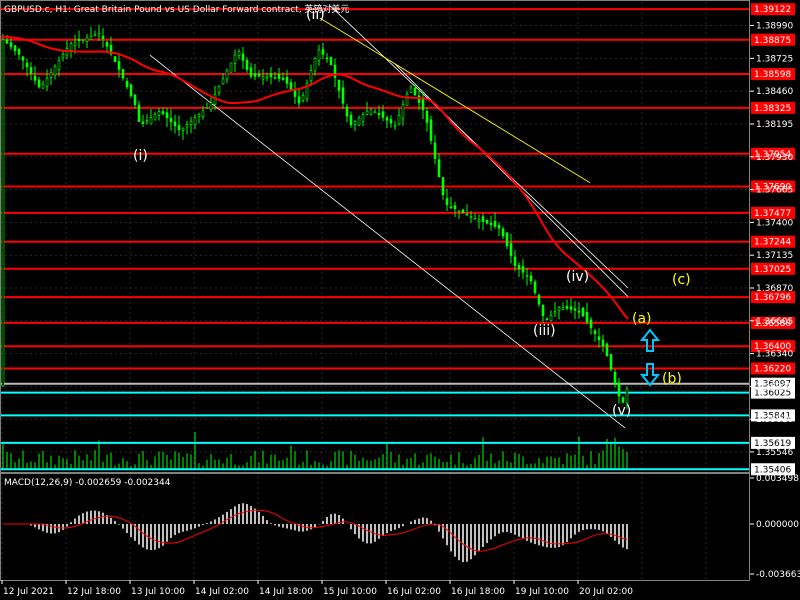  Describe the element at coordinates (315, 530) in the screenshot. I see `macd-signal-line` at that location.